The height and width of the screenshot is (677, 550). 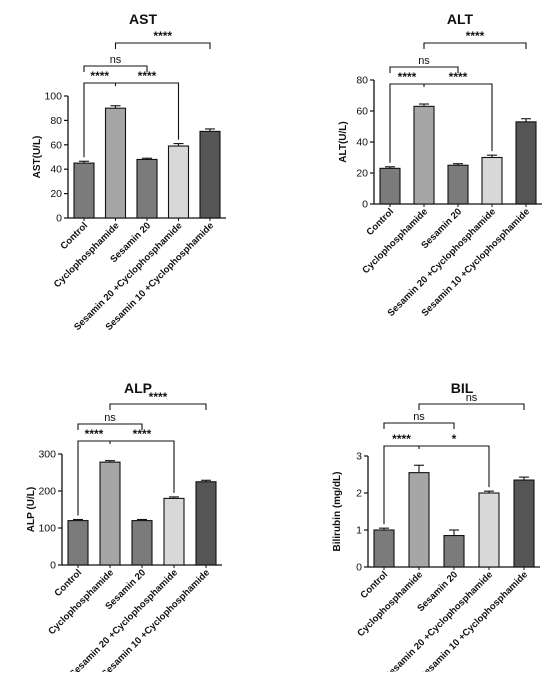 What do you see at coordinates (143, 19) in the screenshot?
I see `chart-title: AST` at bounding box center [143, 19].